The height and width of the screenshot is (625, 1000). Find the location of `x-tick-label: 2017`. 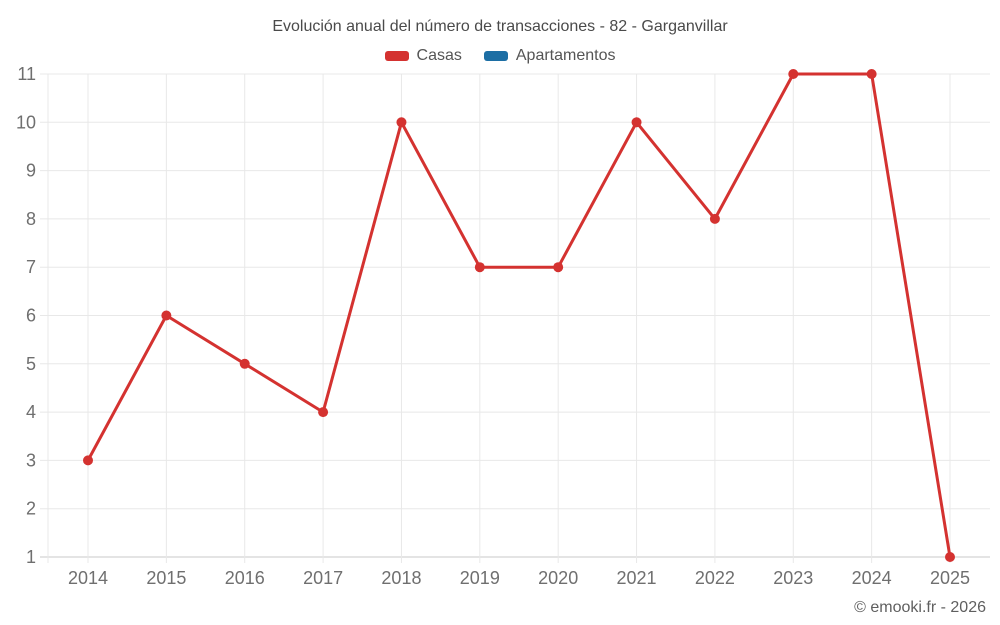

x-tick-label: 2017 is located at coordinates (323, 578).